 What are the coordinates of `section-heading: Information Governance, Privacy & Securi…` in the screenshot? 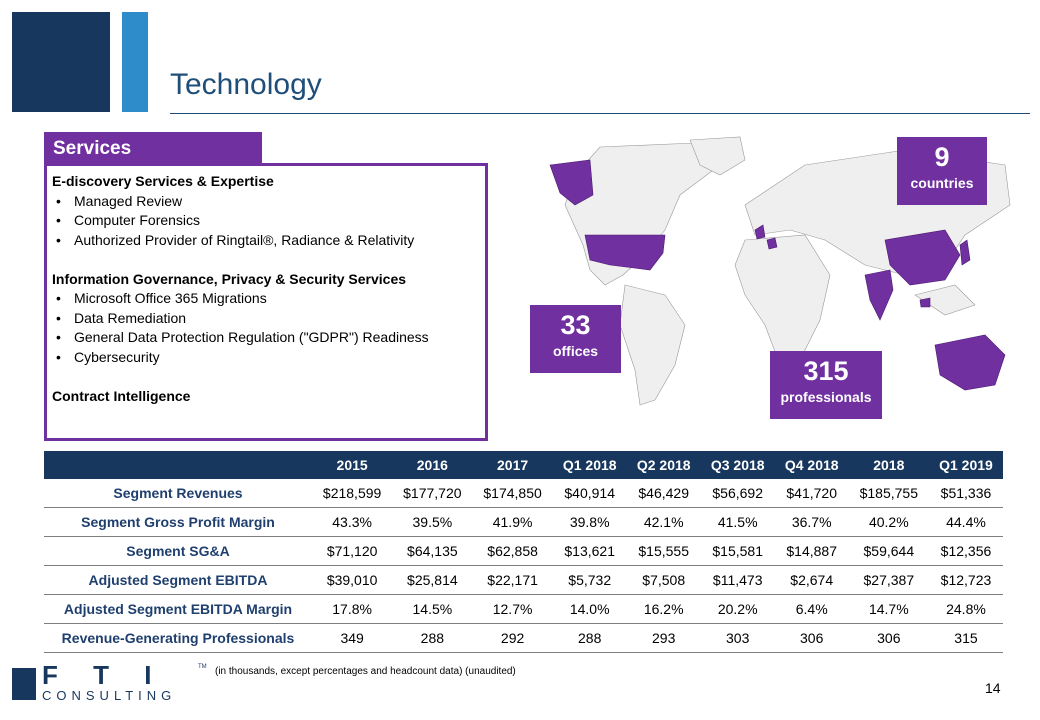 It's located at (229, 278).